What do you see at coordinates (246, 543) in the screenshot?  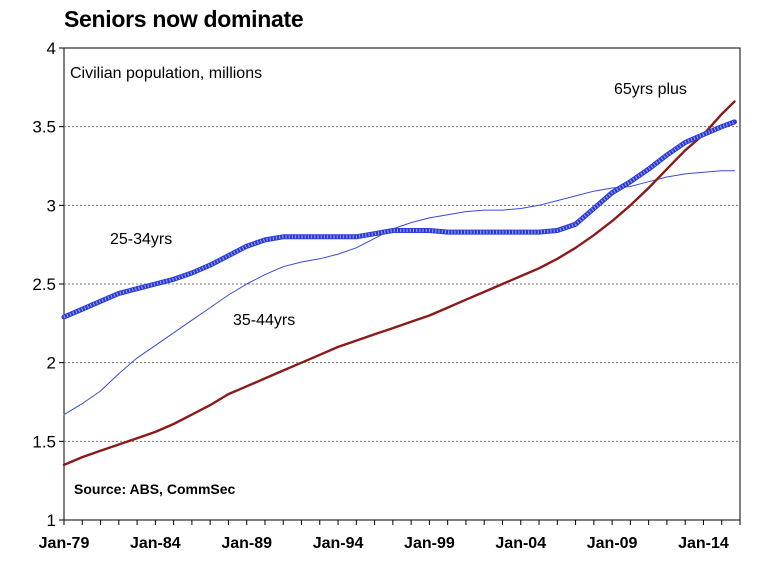 I see `x-tick-label: Jan-89` at bounding box center [246, 543].